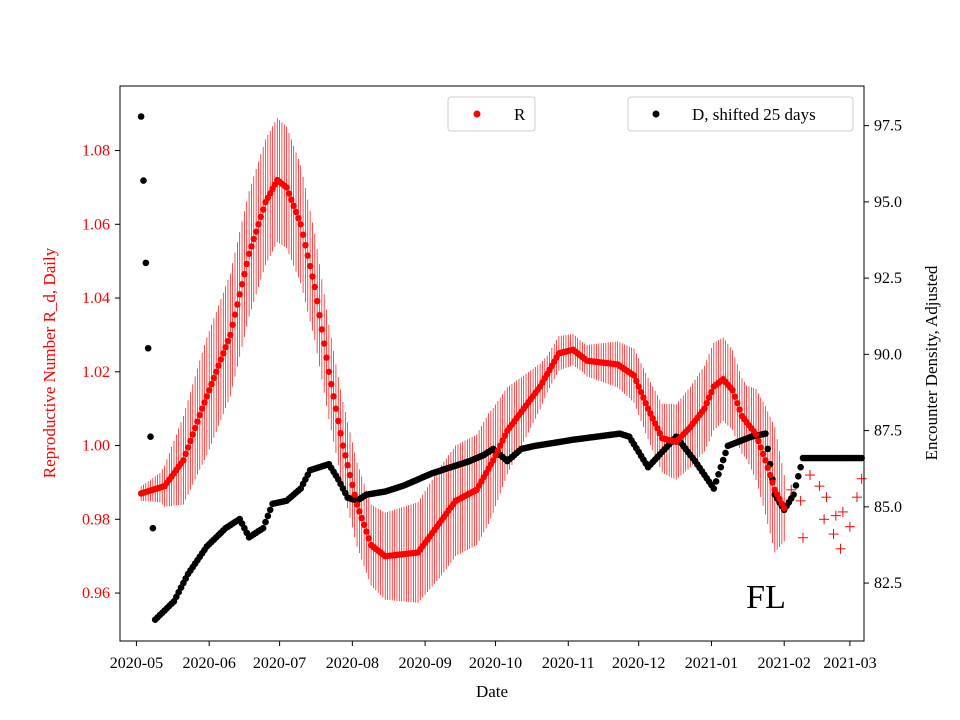 This screenshot has width=960, height=720. I want to click on y-axis-left: 0.96 0.98 1.00 1.02 1.04 1.06 1.08, so click(101, 372).